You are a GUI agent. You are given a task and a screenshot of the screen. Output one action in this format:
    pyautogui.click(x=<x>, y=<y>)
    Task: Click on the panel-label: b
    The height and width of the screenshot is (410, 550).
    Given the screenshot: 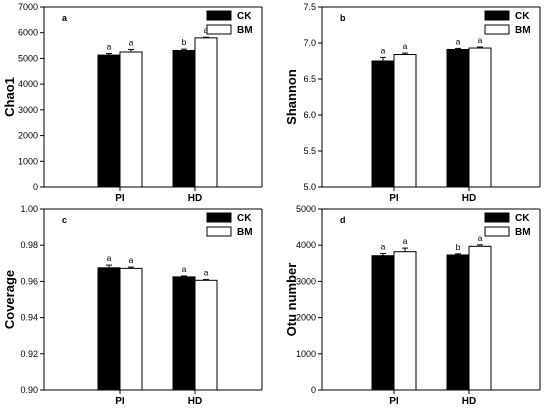 What is the action you would take?
    pyautogui.click(x=343, y=18)
    